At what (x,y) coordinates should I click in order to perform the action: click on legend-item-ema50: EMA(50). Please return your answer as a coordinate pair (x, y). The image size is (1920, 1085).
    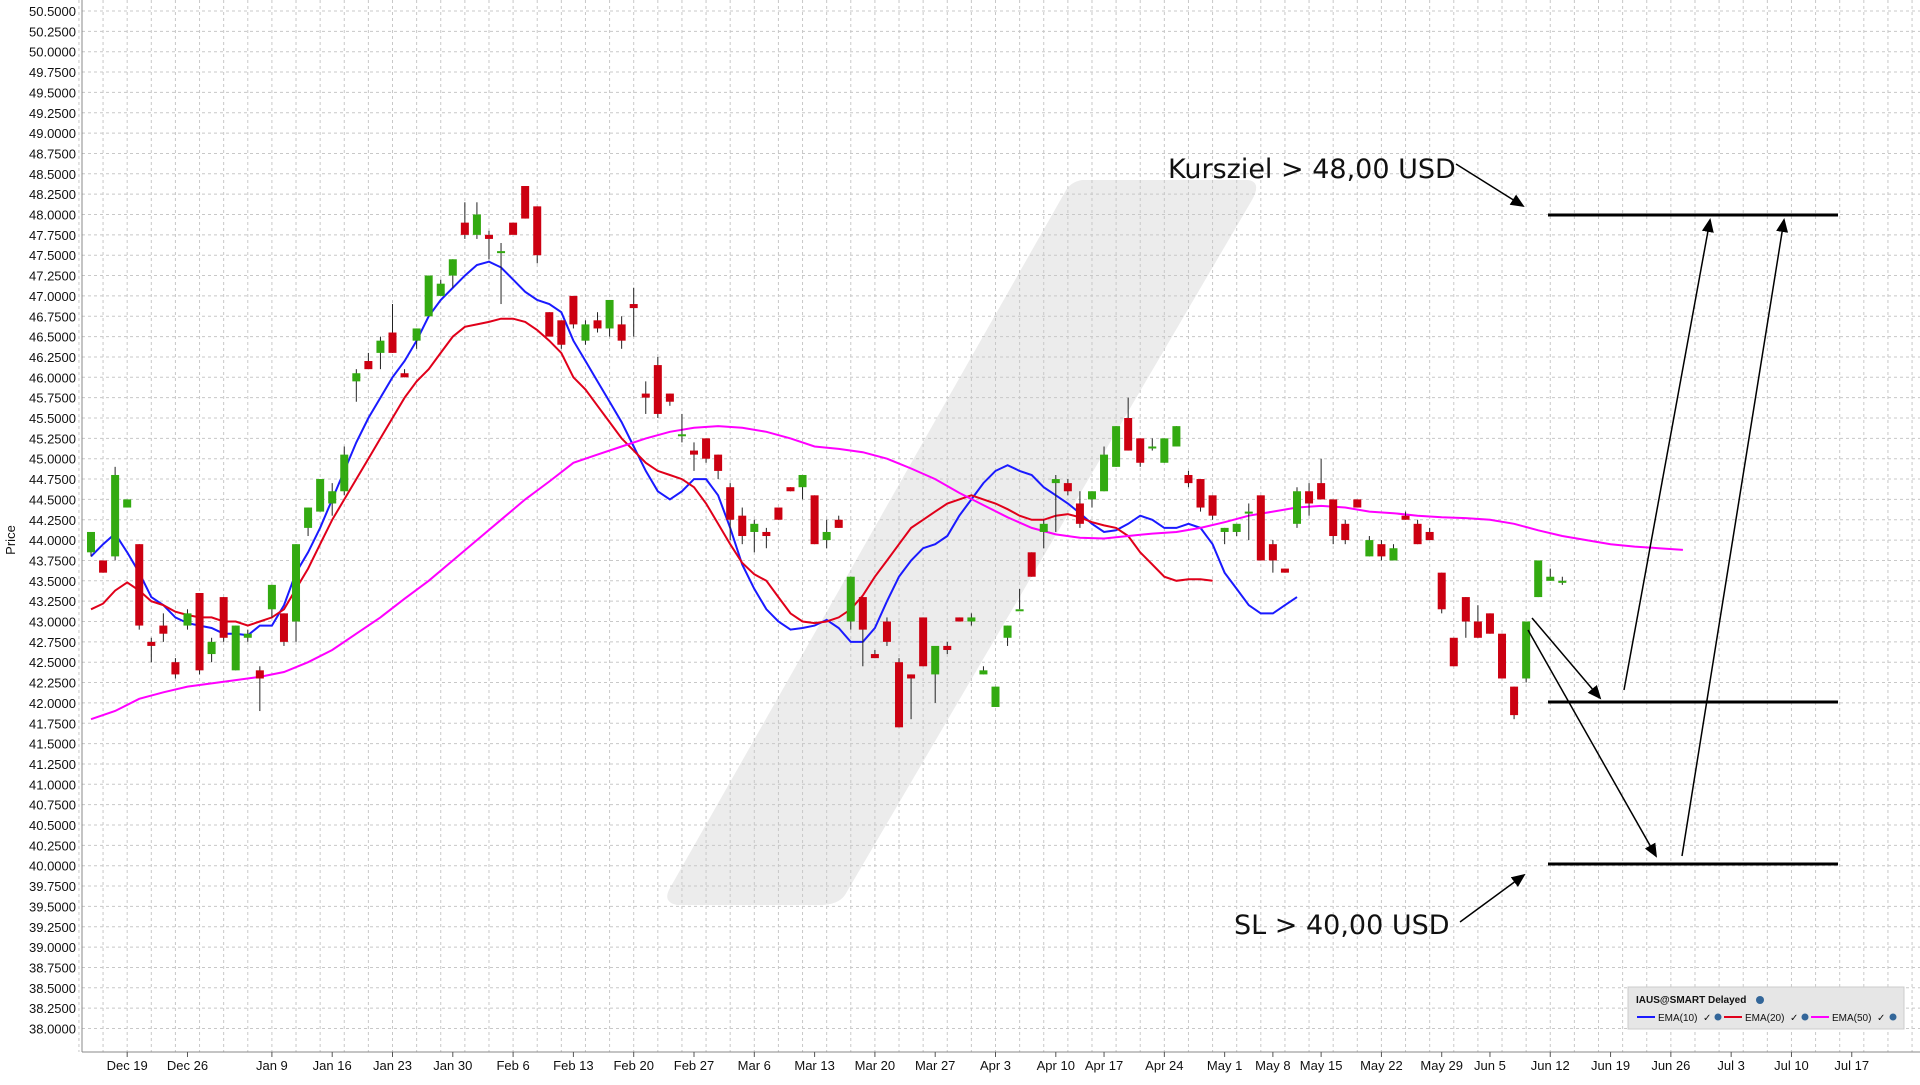
    Looking at the image, I should click on (1851, 1018).